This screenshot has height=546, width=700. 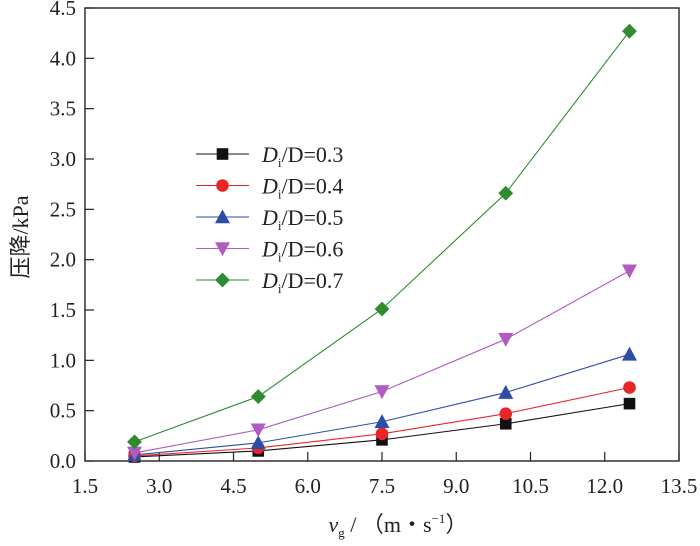 I want to click on y-tick-label: 1.5, so click(x=63, y=310).